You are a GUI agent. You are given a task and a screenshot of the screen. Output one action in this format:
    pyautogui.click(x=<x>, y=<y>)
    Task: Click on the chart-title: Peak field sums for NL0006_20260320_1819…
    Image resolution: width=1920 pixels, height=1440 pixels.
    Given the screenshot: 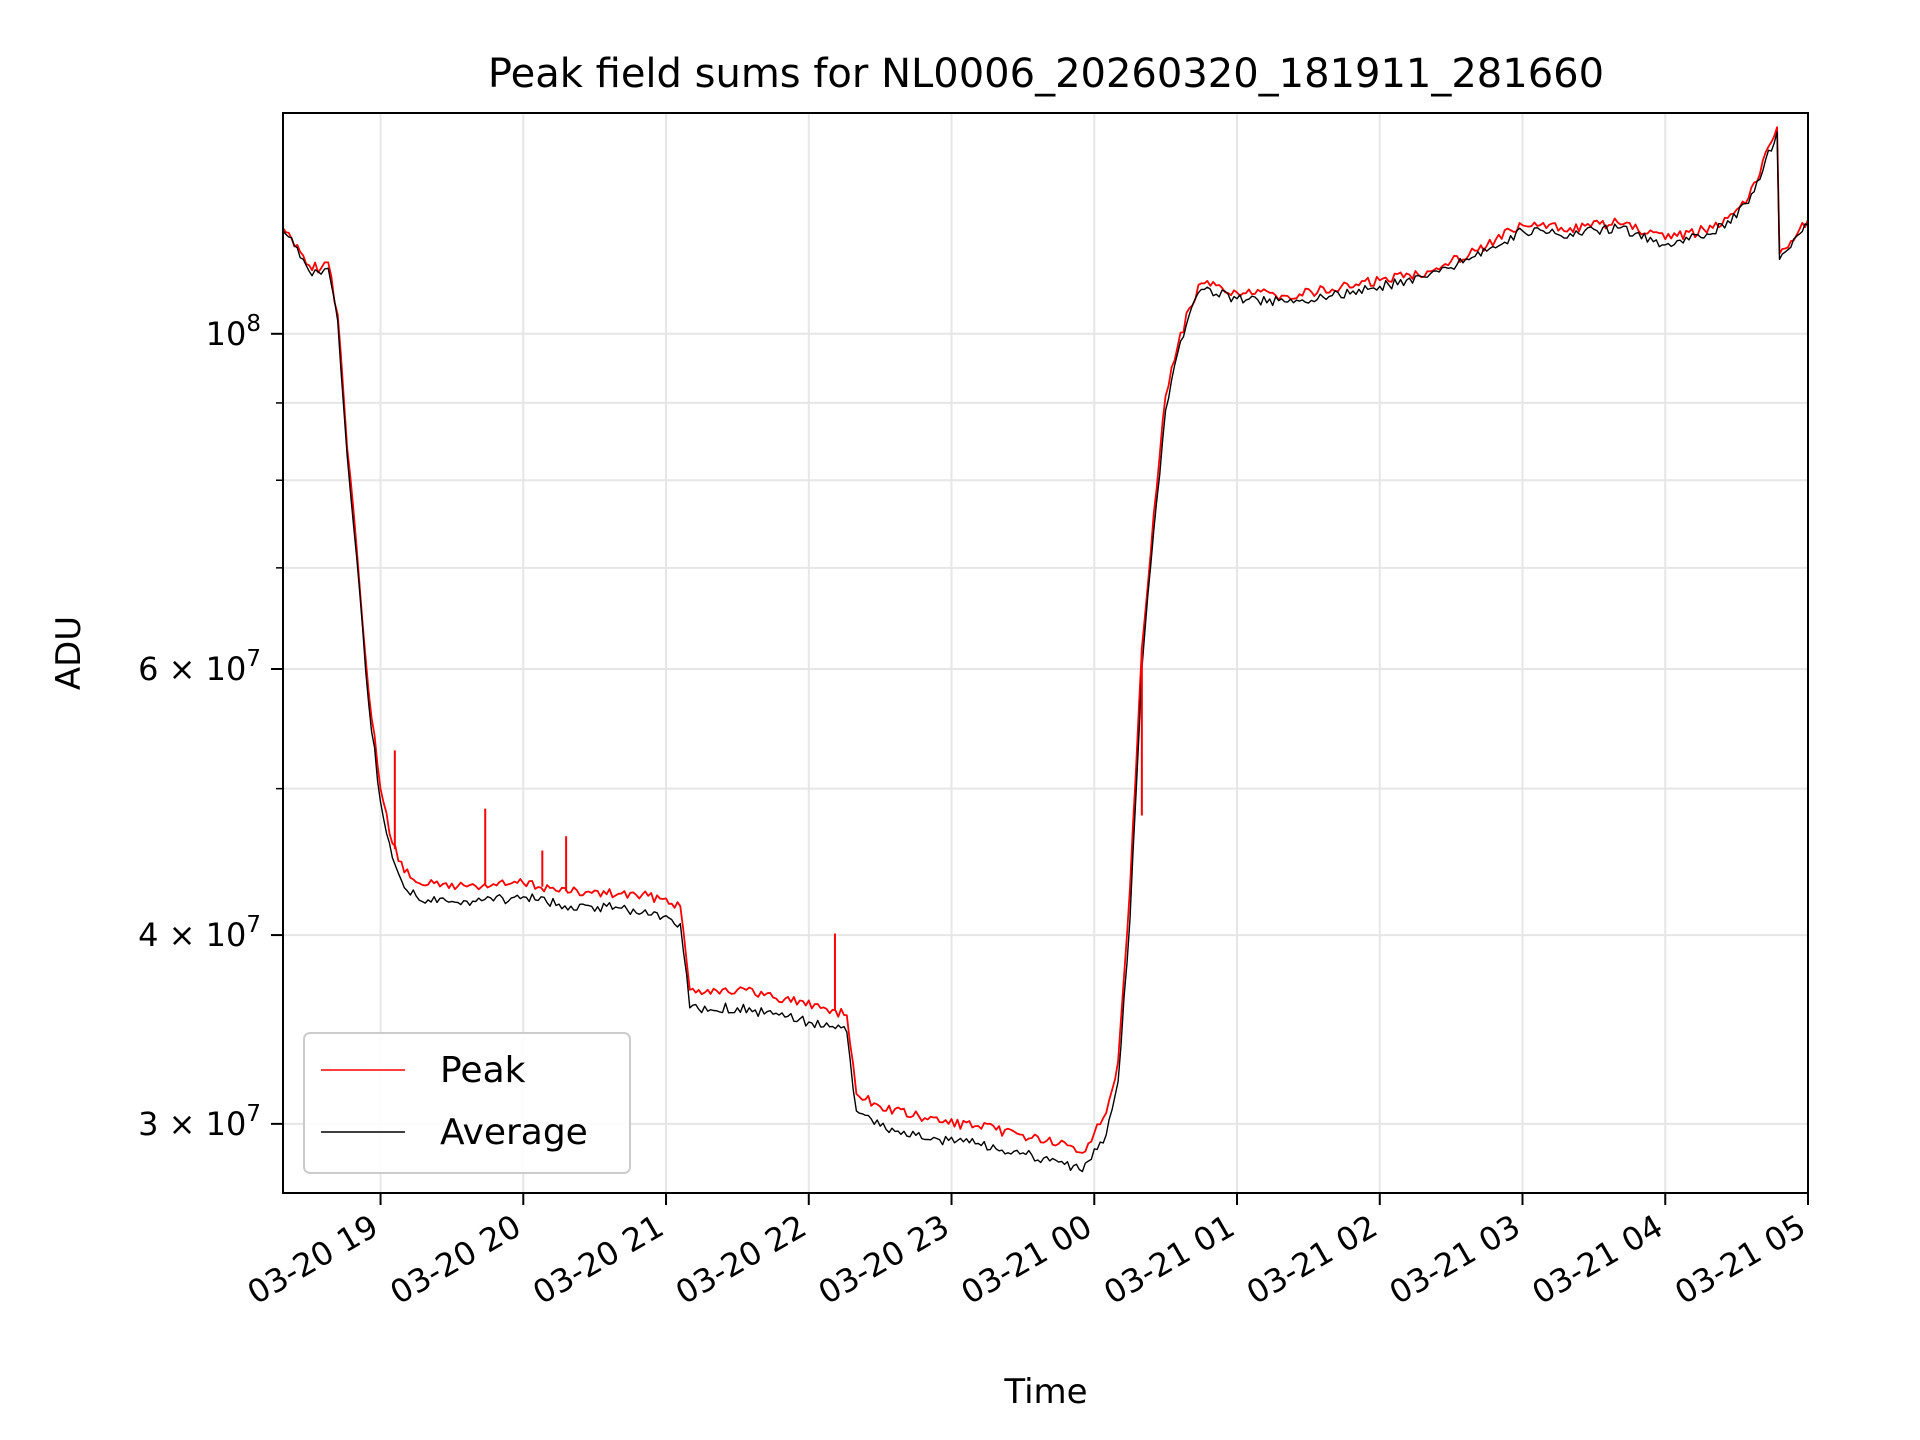 What is the action you would take?
    pyautogui.click(x=1046, y=74)
    